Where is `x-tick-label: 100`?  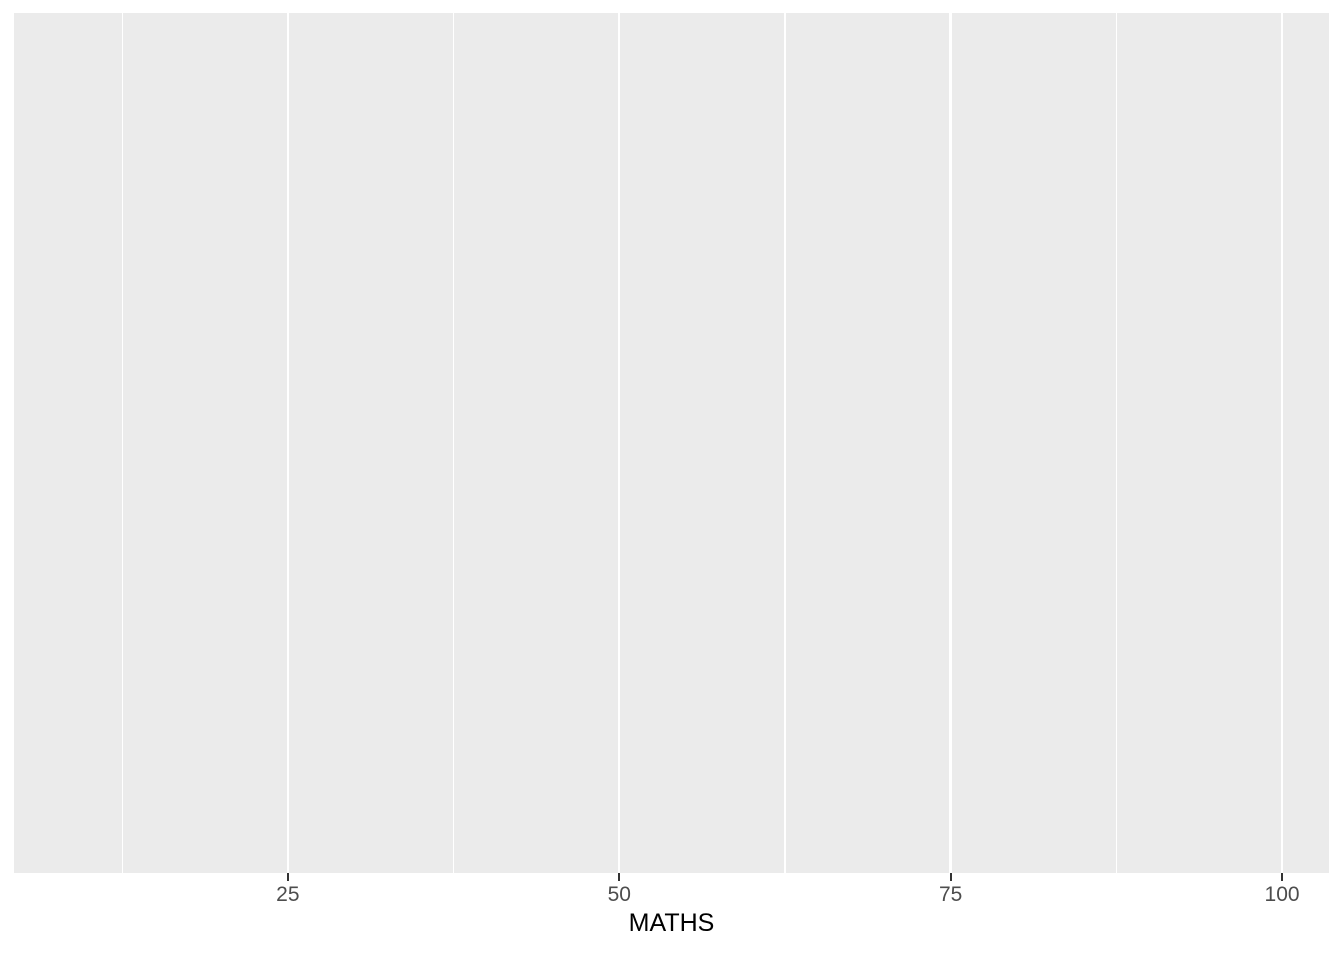
x-tick-label: 100 is located at coordinates (1282, 894).